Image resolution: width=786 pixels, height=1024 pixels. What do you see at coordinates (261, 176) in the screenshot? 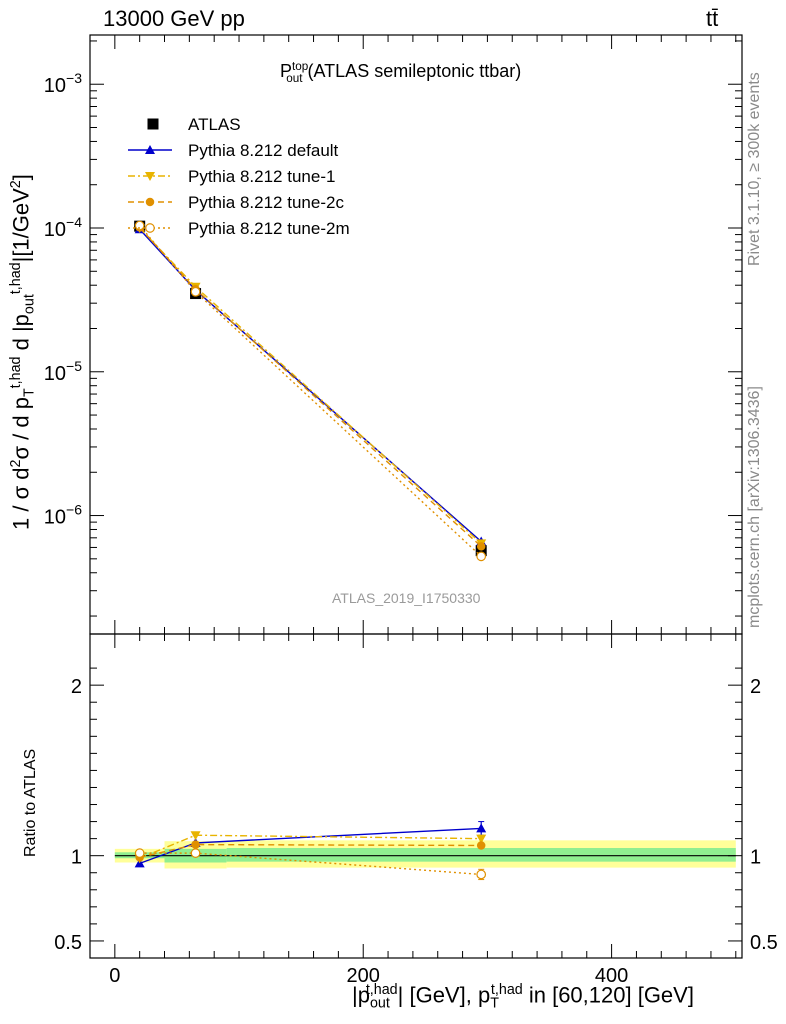
I see `legend-label-2: Pythia 8.212 tune-1` at bounding box center [261, 176].